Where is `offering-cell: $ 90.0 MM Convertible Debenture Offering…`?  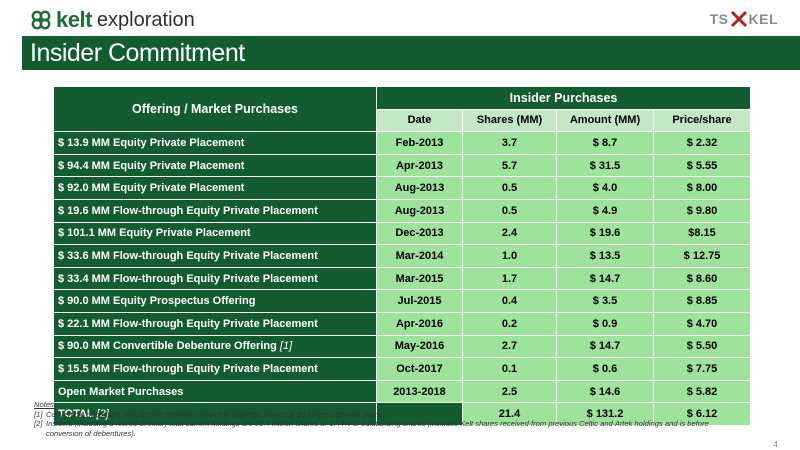
offering-cell: $ 90.0 MM Convertible Debenture Offering… is located at coordinates (215, 346).